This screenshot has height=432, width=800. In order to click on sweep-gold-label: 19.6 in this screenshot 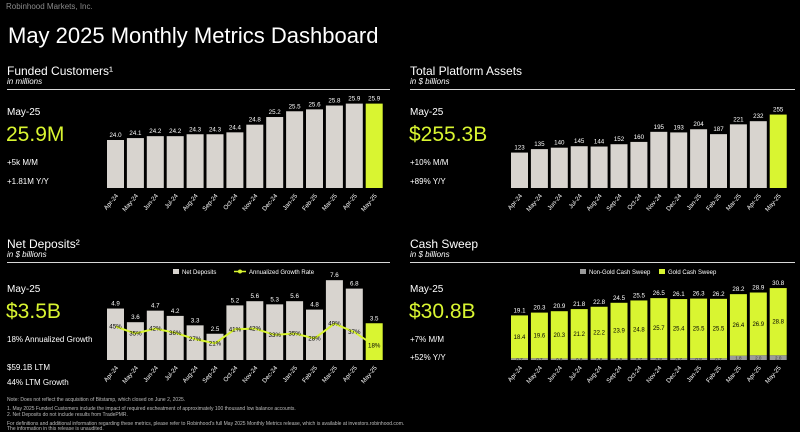, I will do `click(540, 336)`.